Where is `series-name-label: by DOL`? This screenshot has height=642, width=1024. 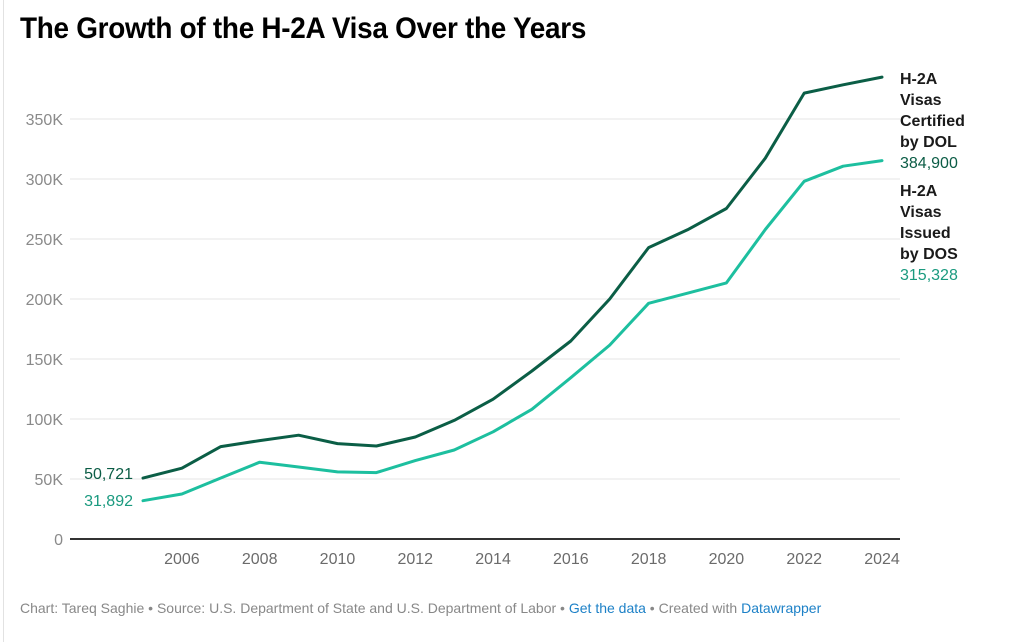
series-name-label: by DOL is located at coordinates (928, 142).